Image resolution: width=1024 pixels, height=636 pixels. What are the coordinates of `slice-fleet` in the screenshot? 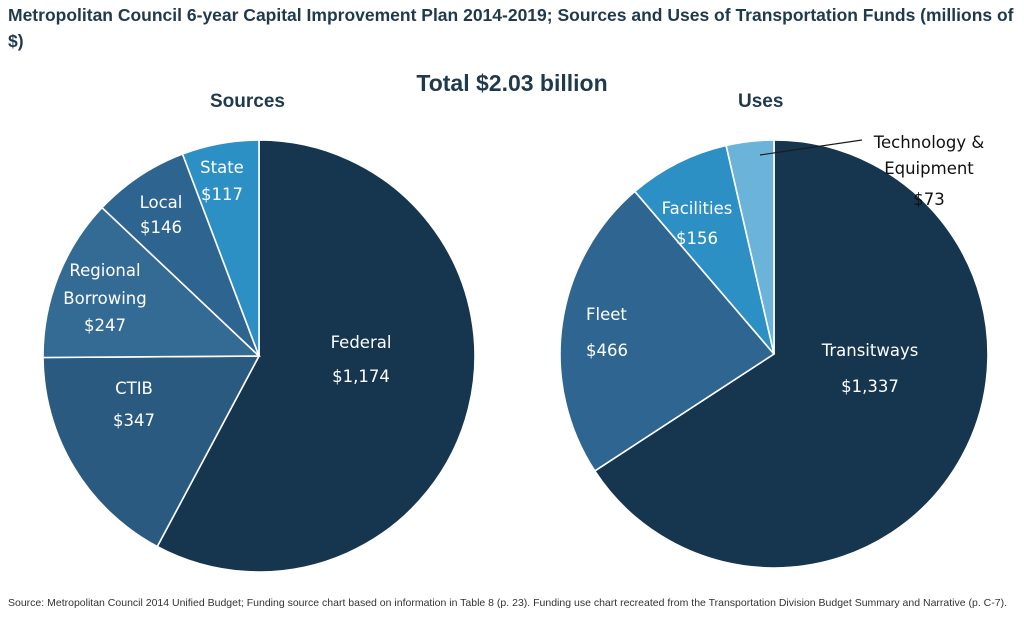 It's located at (667, 331).